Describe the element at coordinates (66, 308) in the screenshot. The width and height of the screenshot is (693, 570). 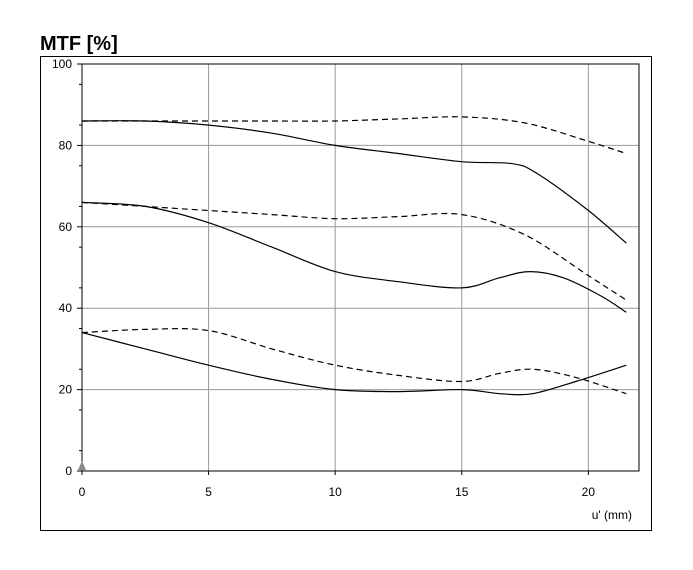
I see `tick-label-y-40: 40` at that location.